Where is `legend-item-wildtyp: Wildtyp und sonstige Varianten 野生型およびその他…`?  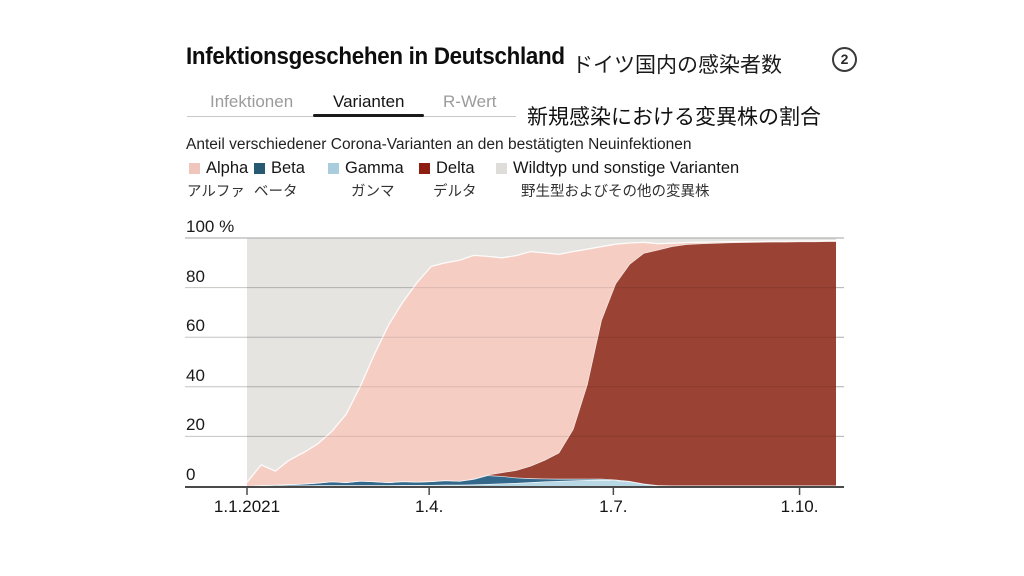
legend-item-wildtyp: Wildtyp und sonstige Varianten 野生型およびその他… is located at coordinates (616, 180).